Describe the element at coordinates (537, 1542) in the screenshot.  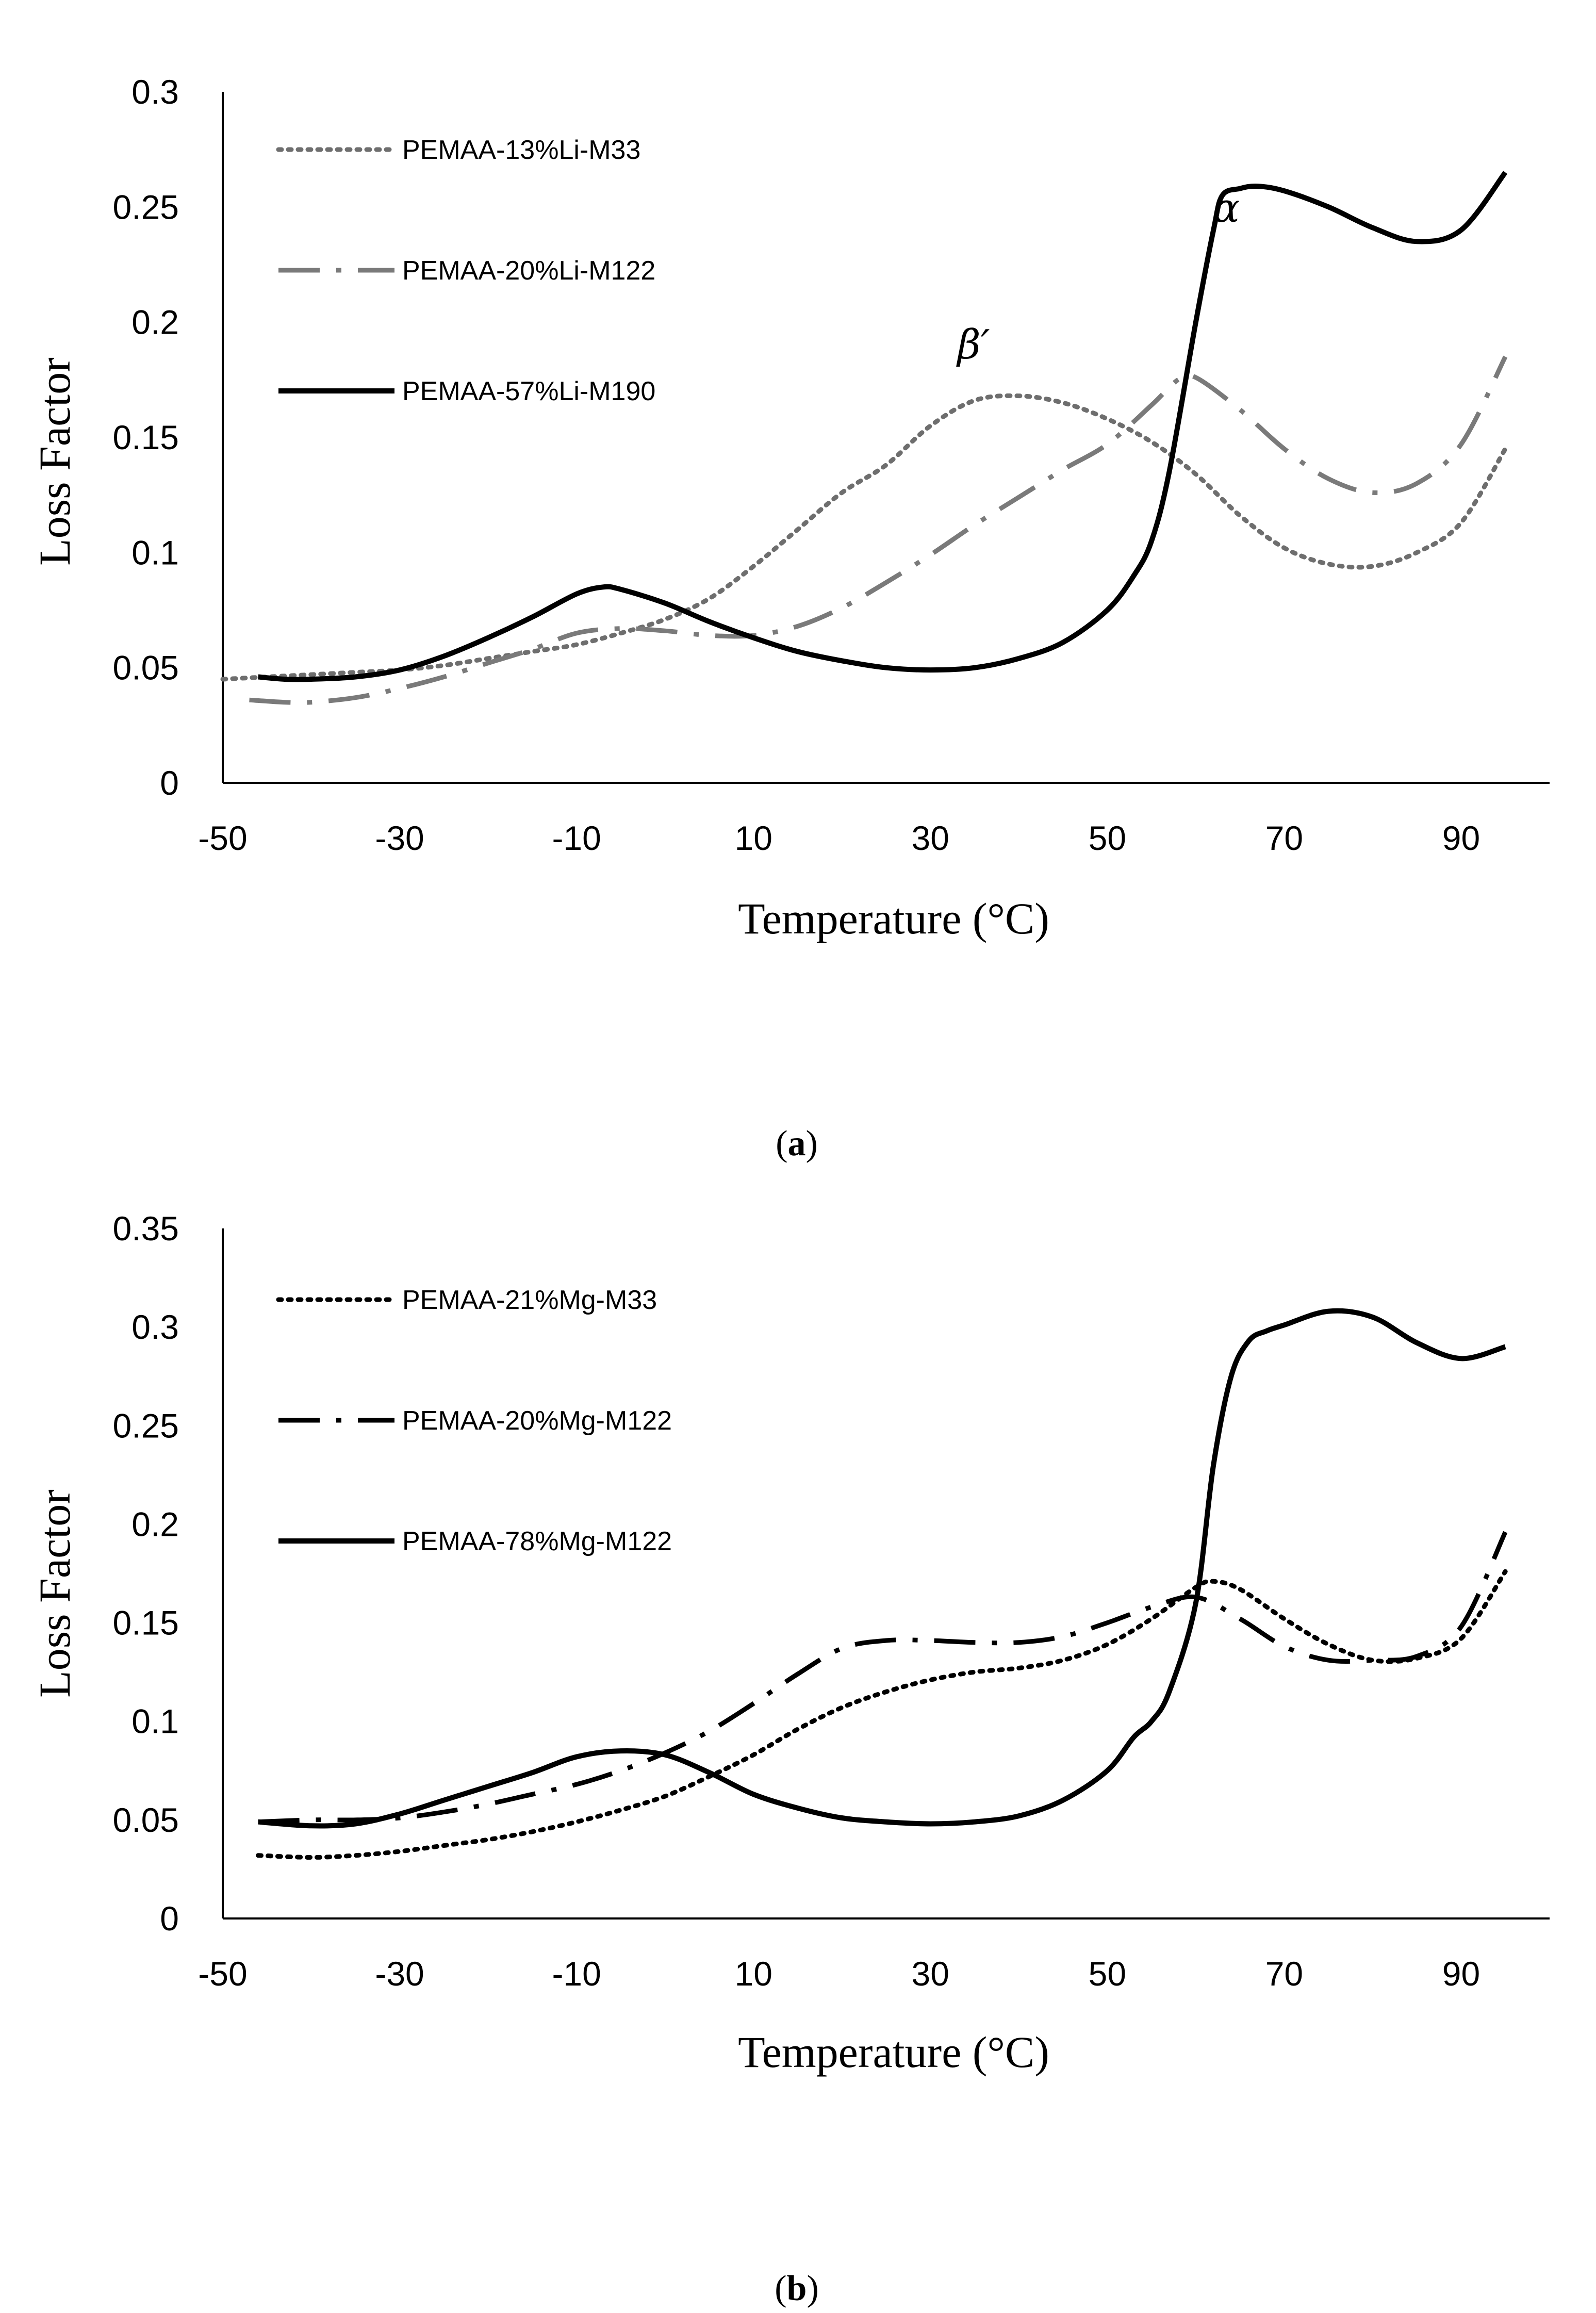
I see `legend-label: PEMAA-78%Mg-M122` at that location.